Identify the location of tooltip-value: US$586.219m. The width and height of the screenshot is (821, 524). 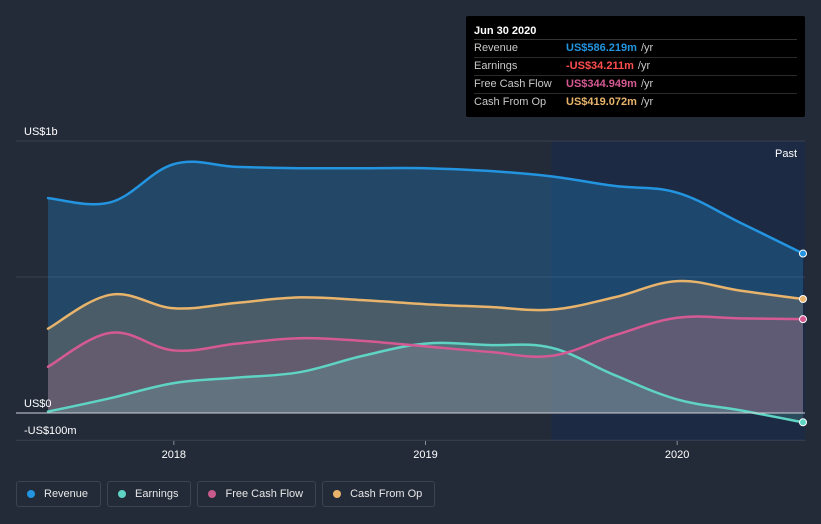
(601, 48).